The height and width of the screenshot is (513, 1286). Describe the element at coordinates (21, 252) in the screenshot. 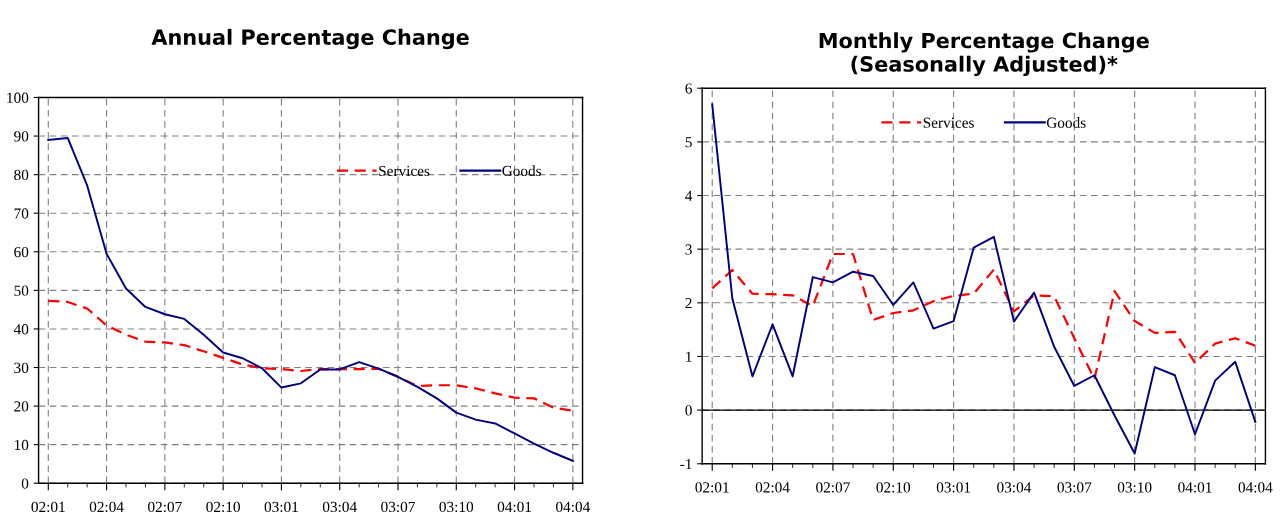

I see `y-tick-label: 60` at that location.